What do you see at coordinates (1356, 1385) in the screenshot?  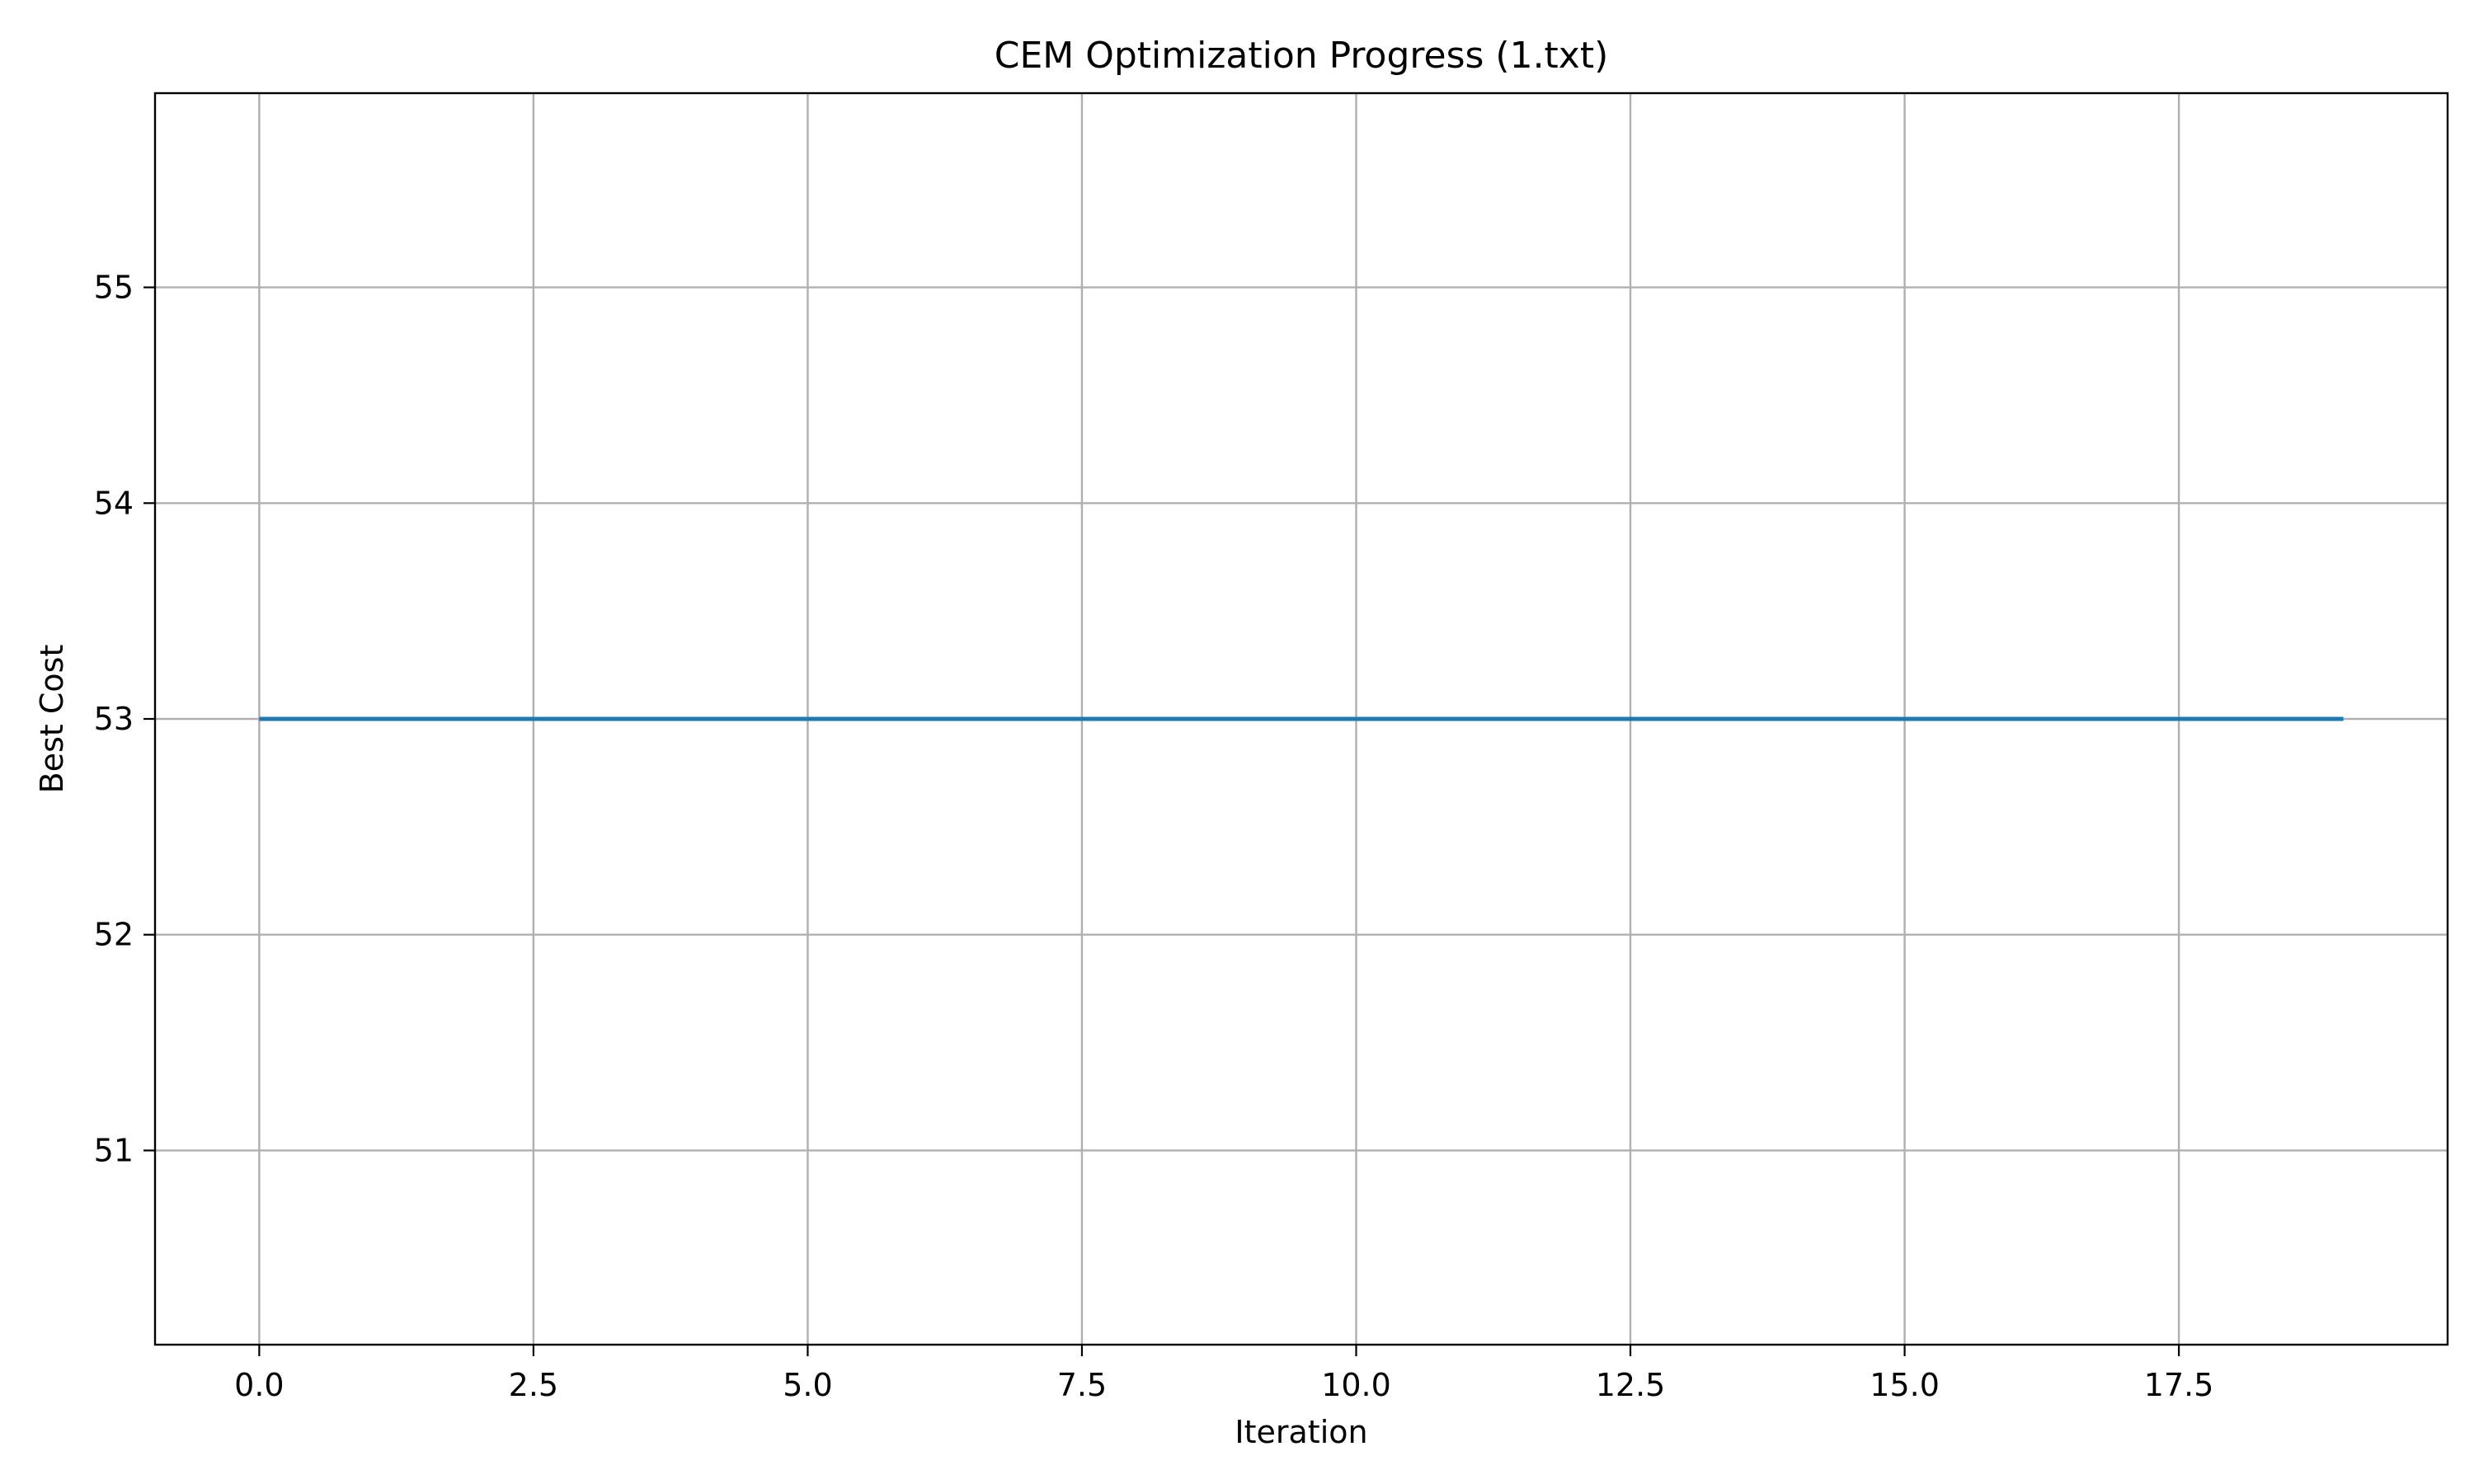 I see `x-tick-label: 10.0` at bounding box center [1356, 1385].